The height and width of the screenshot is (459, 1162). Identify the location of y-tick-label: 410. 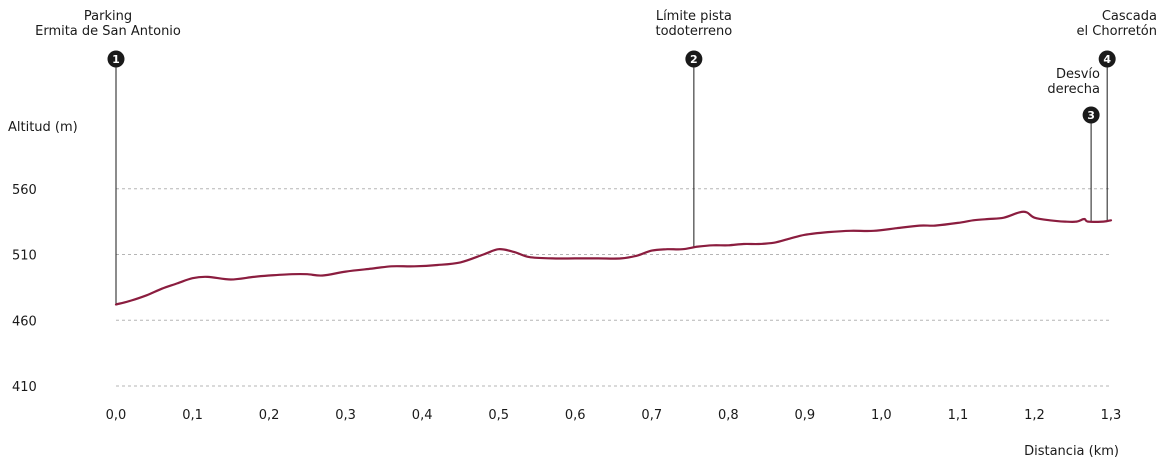
(24, 387).